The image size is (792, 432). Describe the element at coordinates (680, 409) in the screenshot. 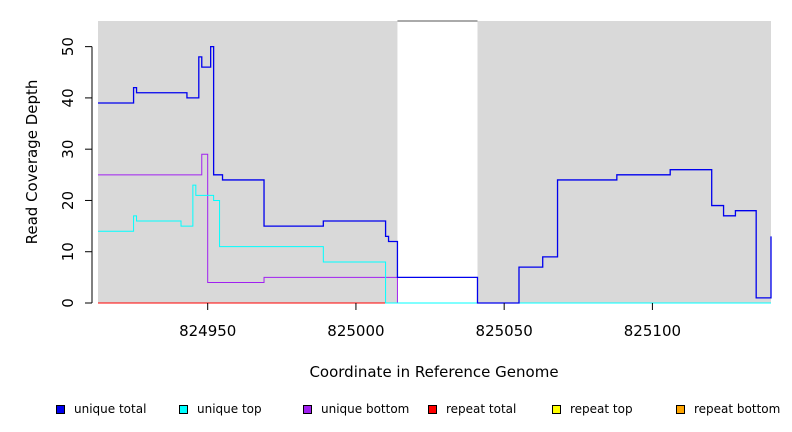

I see `legend-swatch-repeat-bottom` at that location.